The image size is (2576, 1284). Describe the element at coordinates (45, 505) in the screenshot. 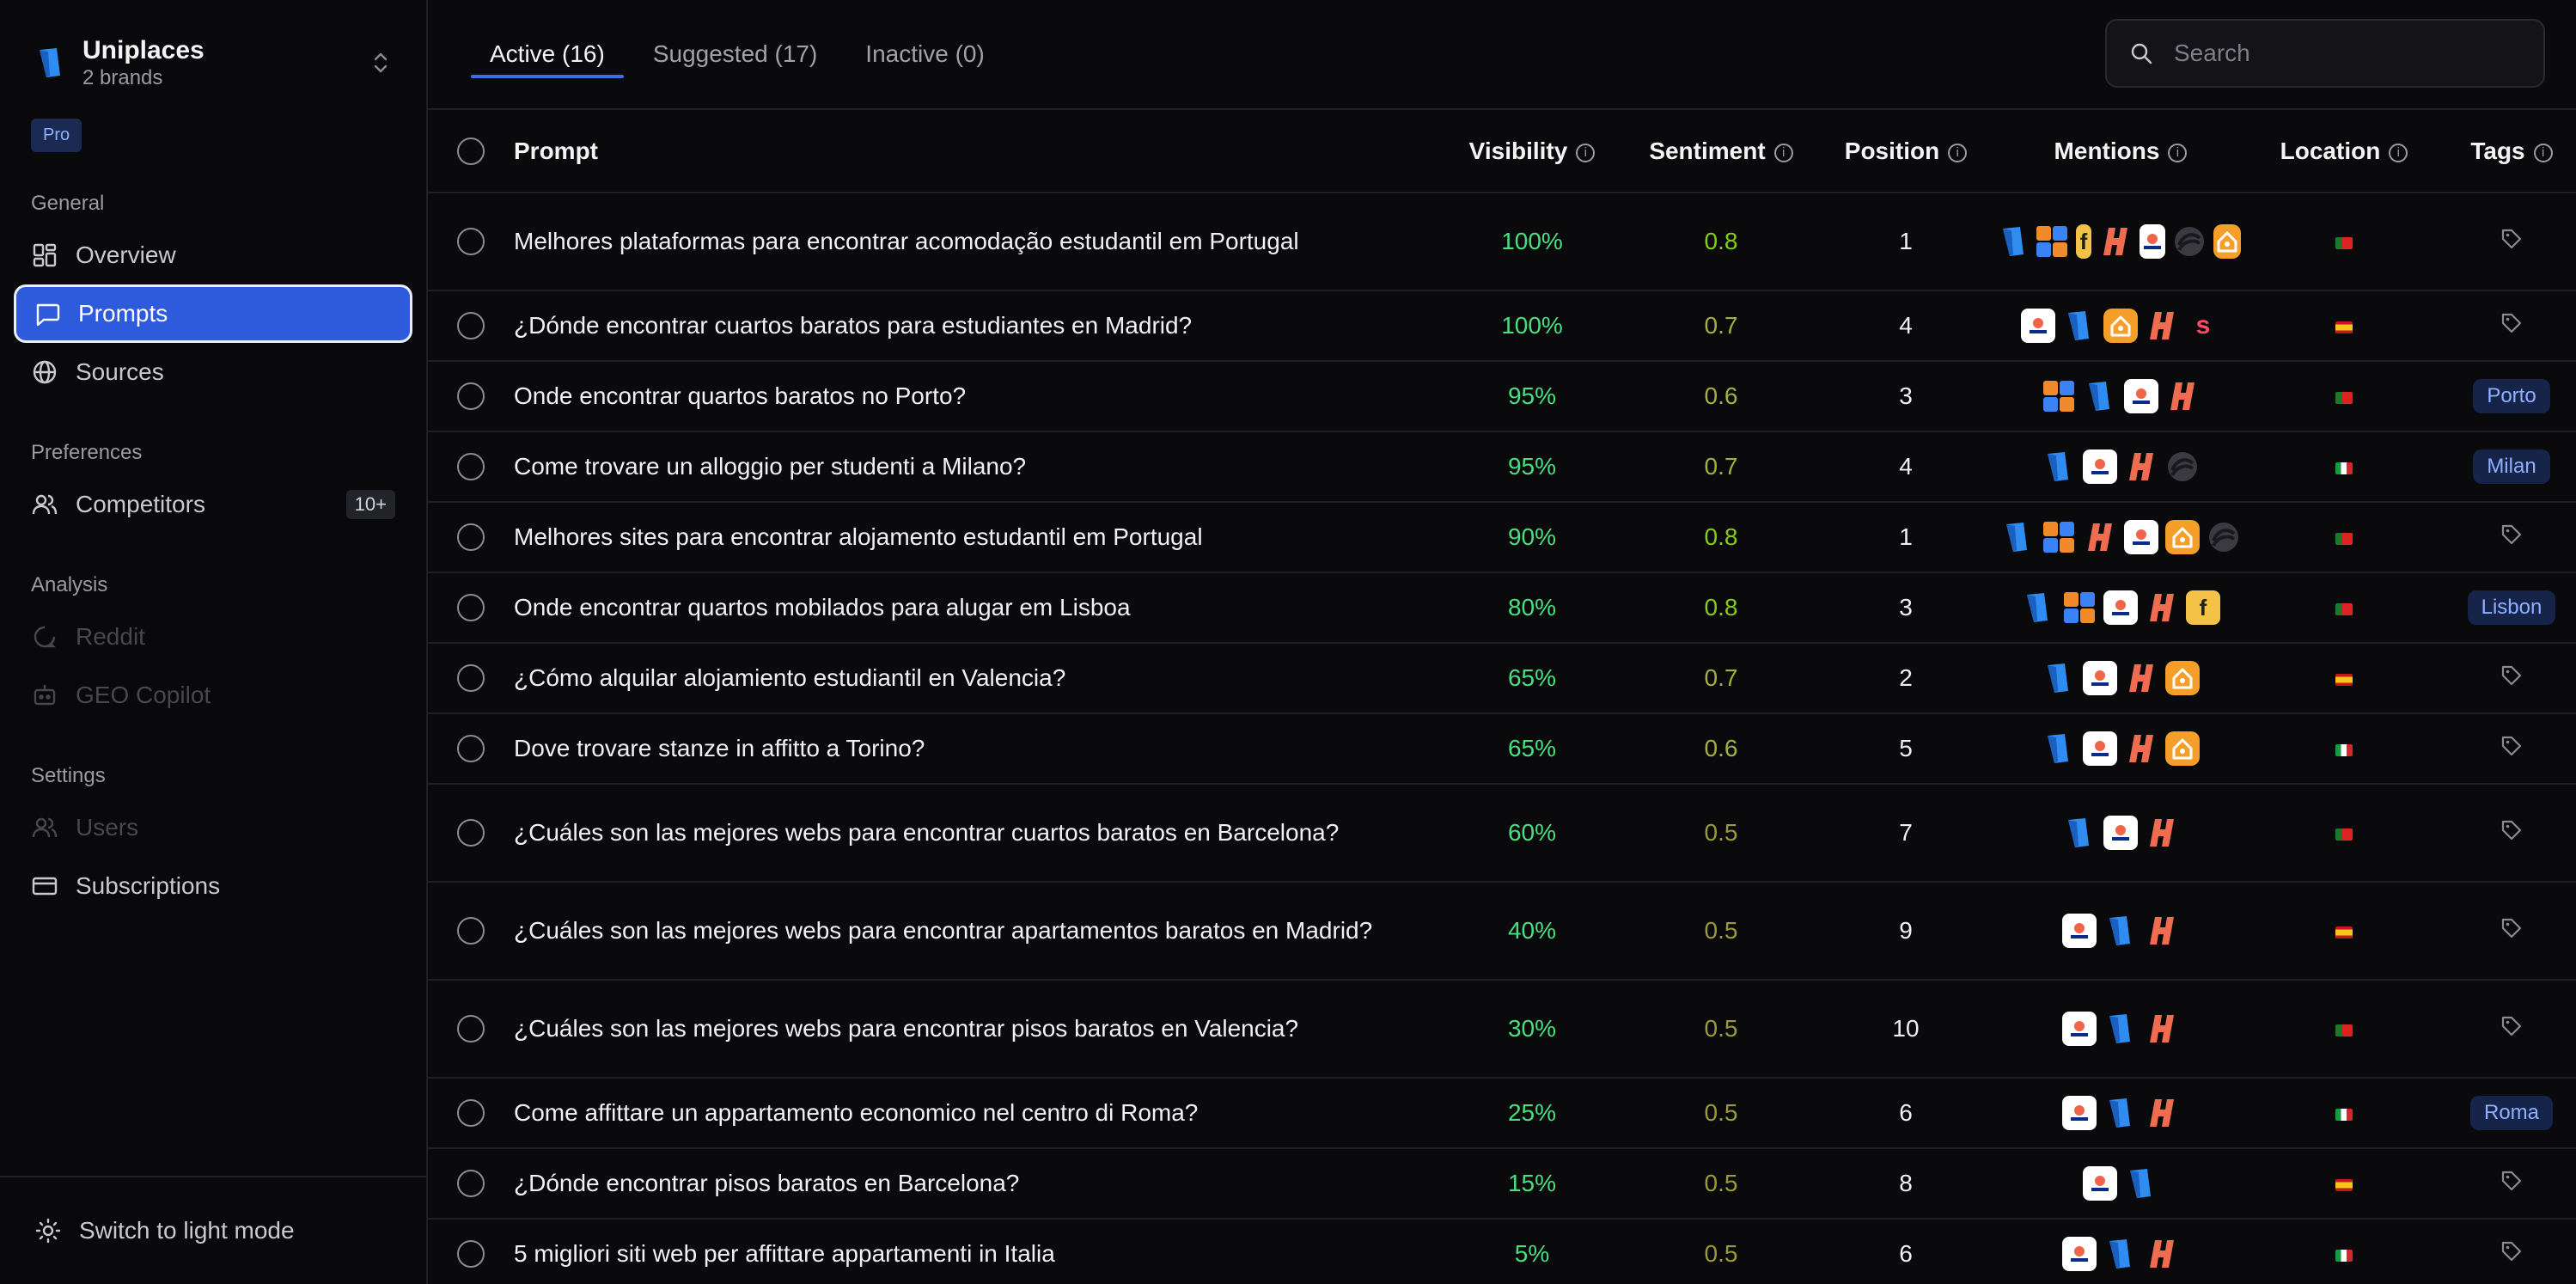

I see `users-icon` at that location.